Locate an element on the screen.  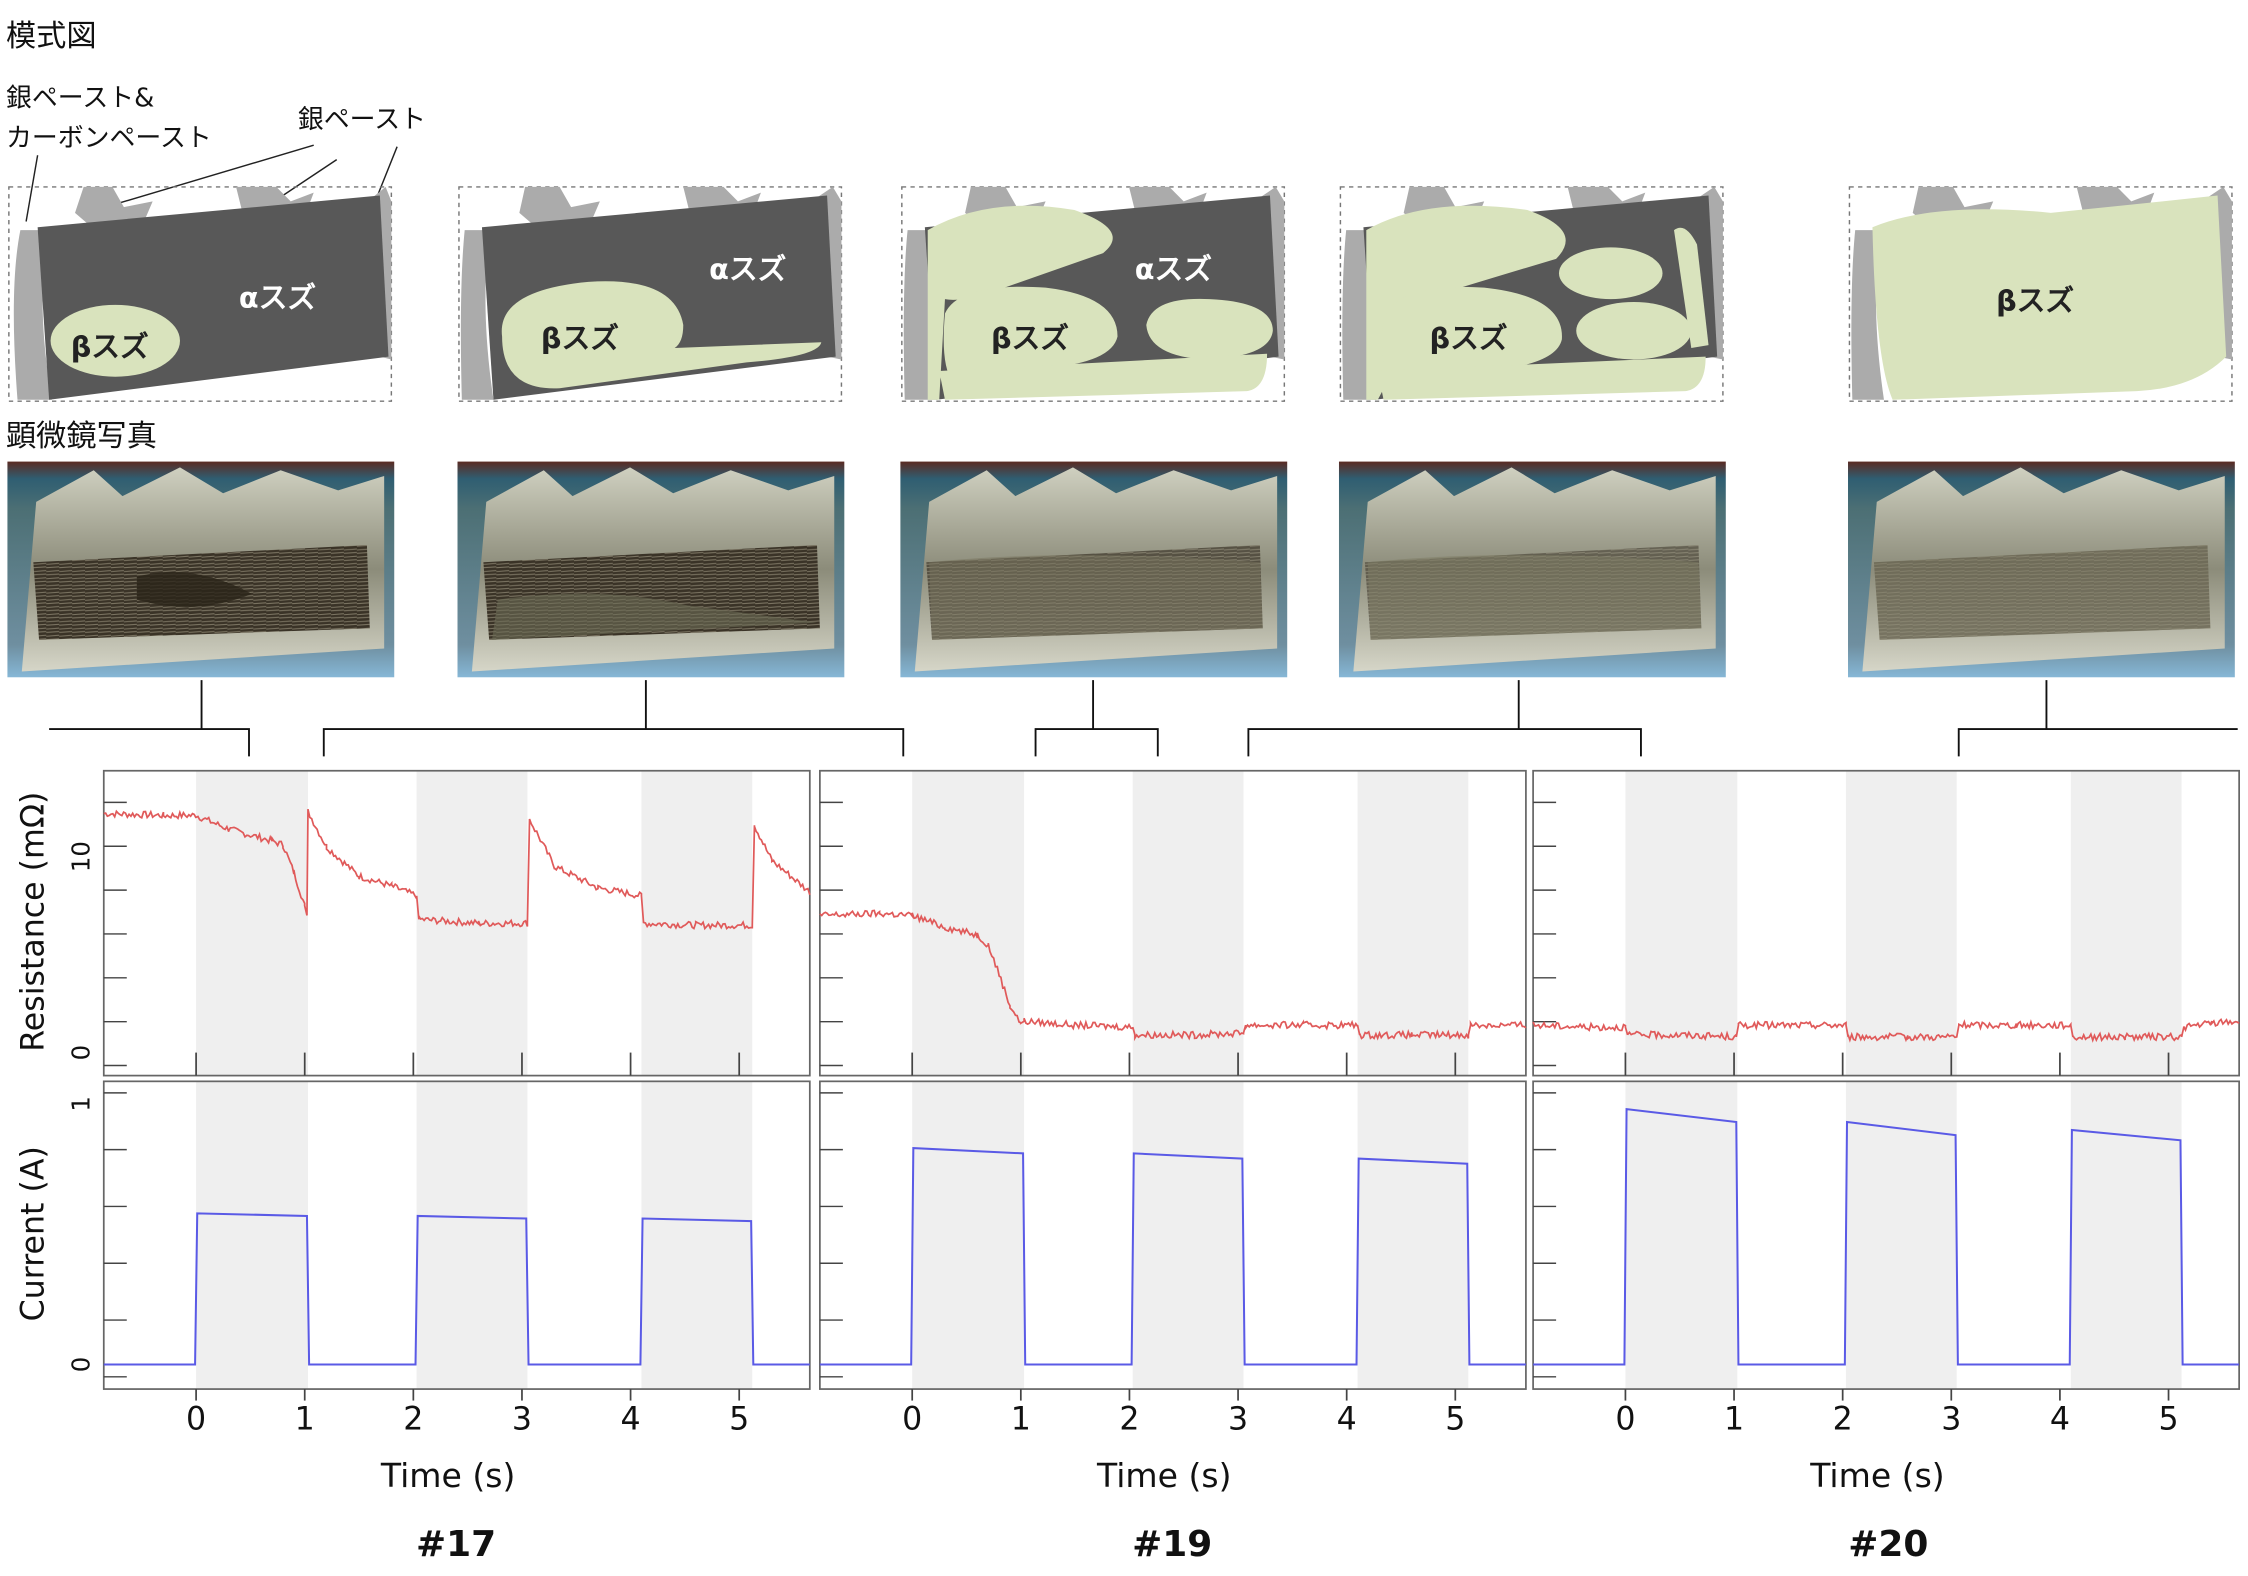
current-y-tick-label: 1 is located at coordinates (80, 1104).